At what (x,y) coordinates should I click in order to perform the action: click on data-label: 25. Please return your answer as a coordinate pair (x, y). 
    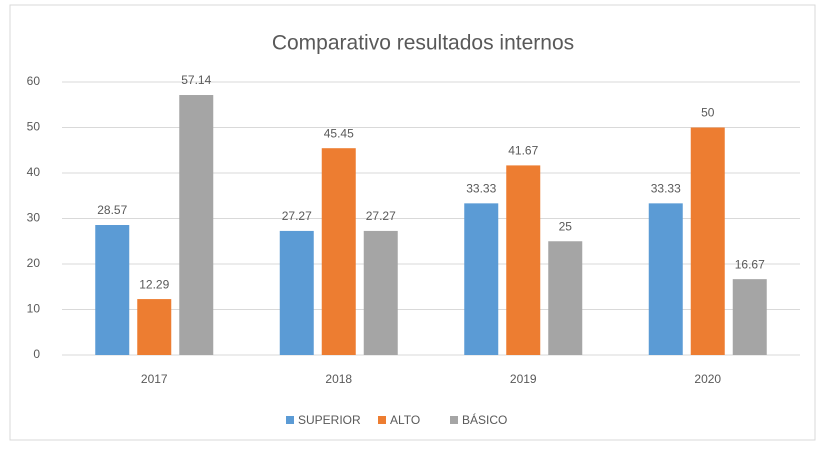
    Looking at the image, I should click on (566, 226).